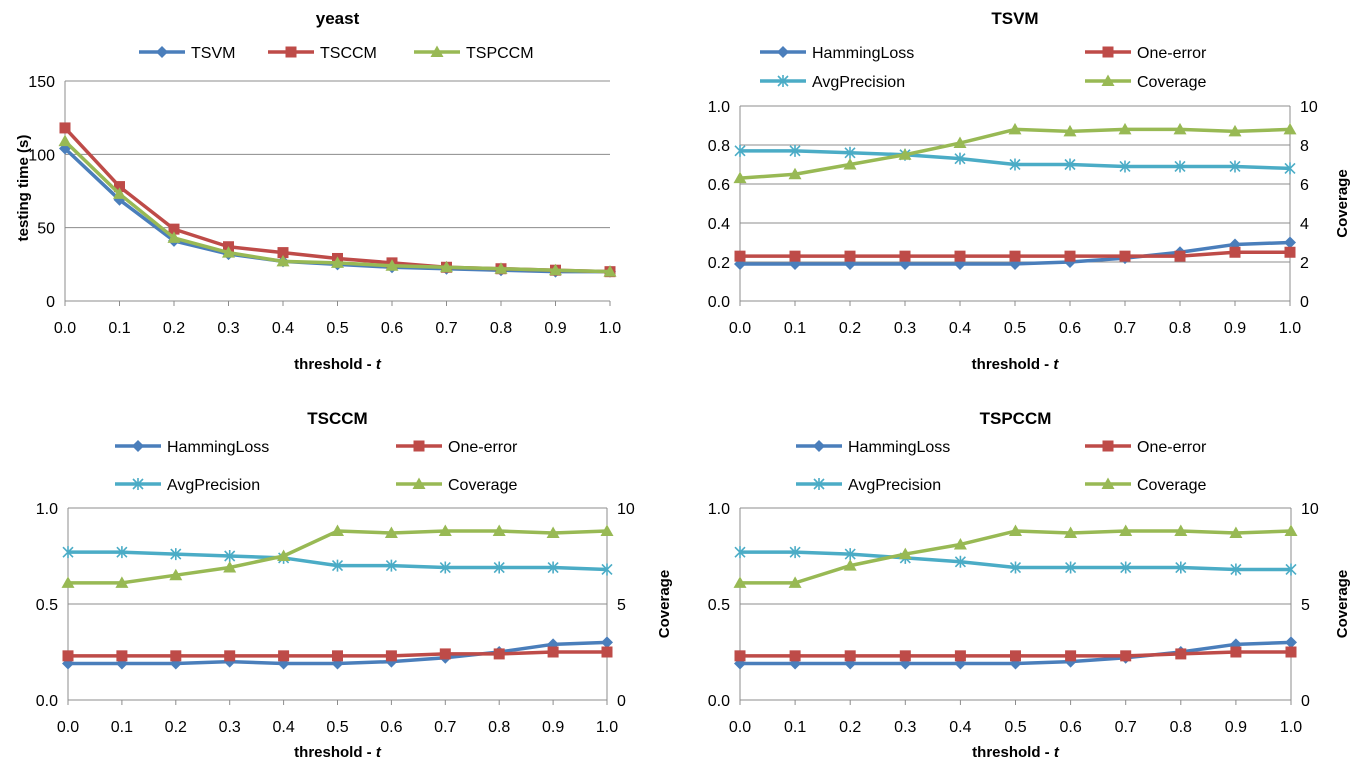  Describe the element at coordinates (960, 727) in the screenshot. I see `x-tick-label: 0.4` at that location.